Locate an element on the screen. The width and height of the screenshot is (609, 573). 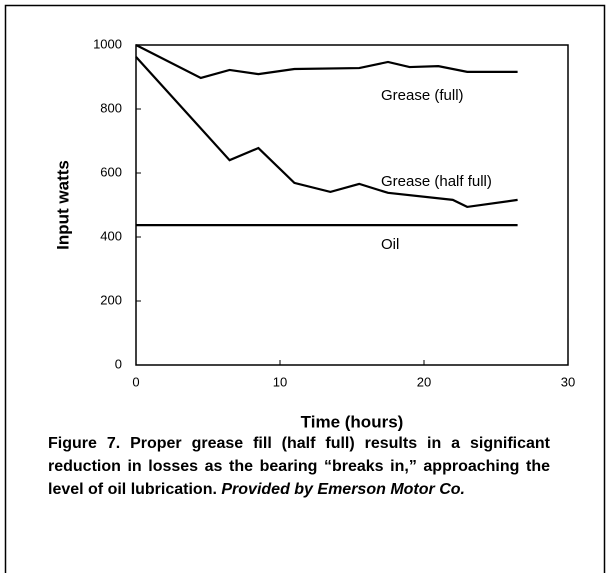
y-axis-label: Input watts is located at coordinates (62, 205).